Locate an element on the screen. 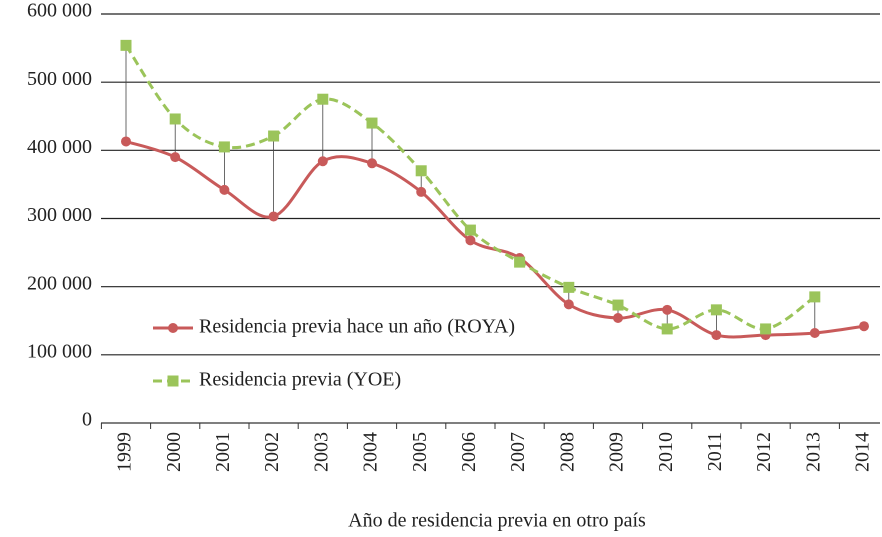  x-tick-label: 2007 is located at coordinates (518, 452).